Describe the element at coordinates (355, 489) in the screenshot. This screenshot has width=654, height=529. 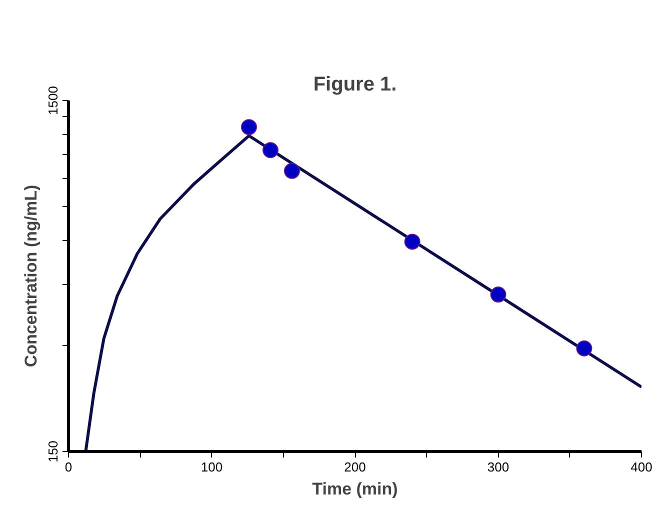
I see `x-axis-title: Time (min)` at that location.